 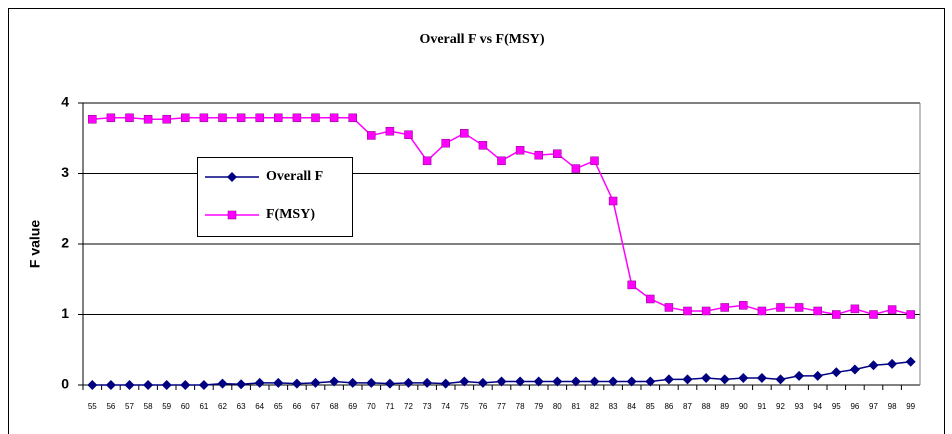 I want to click on x-tick-label: 70, so click(x=371, y=406).